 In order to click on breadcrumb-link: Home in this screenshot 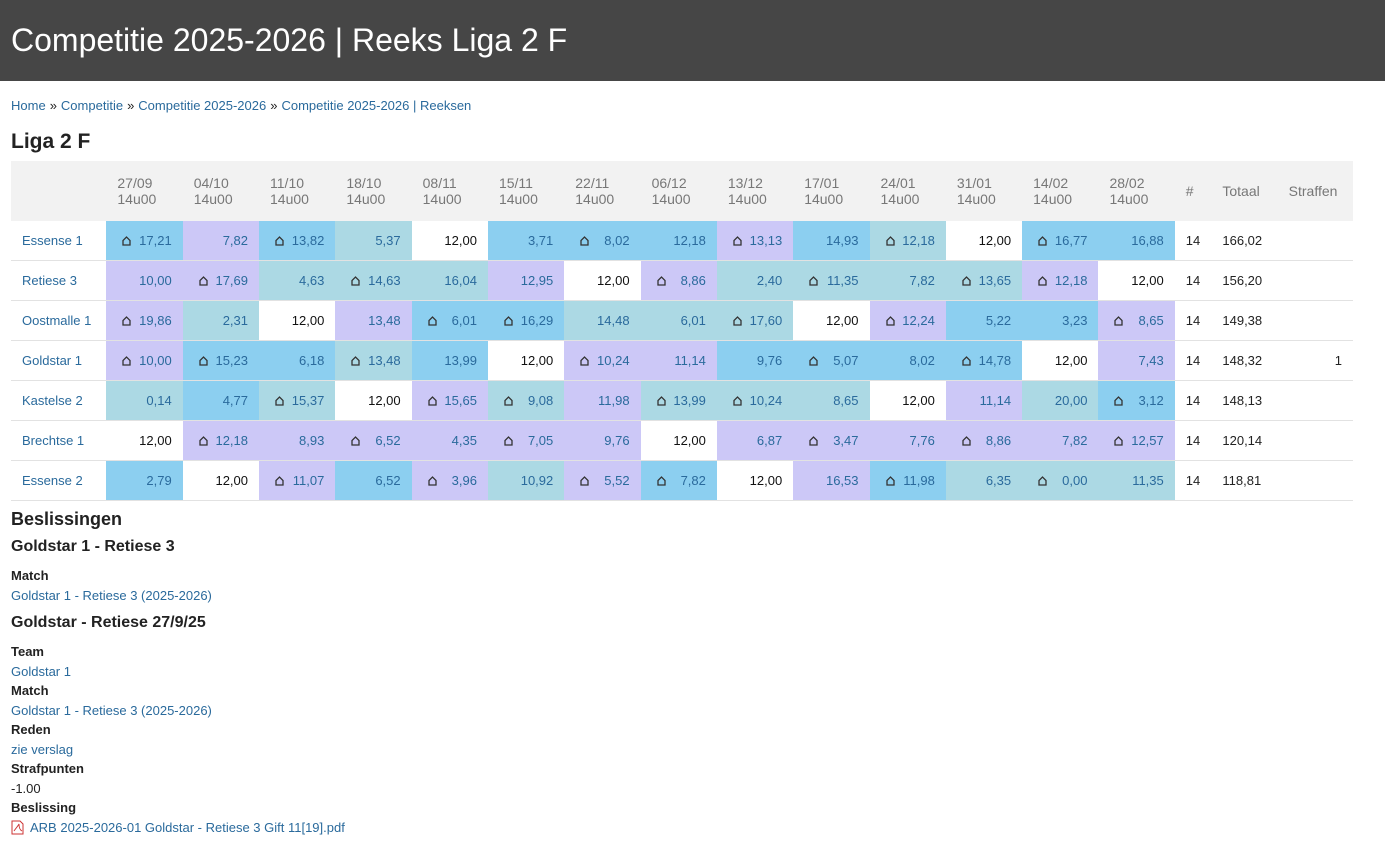, I will do `click(28, 105)`.